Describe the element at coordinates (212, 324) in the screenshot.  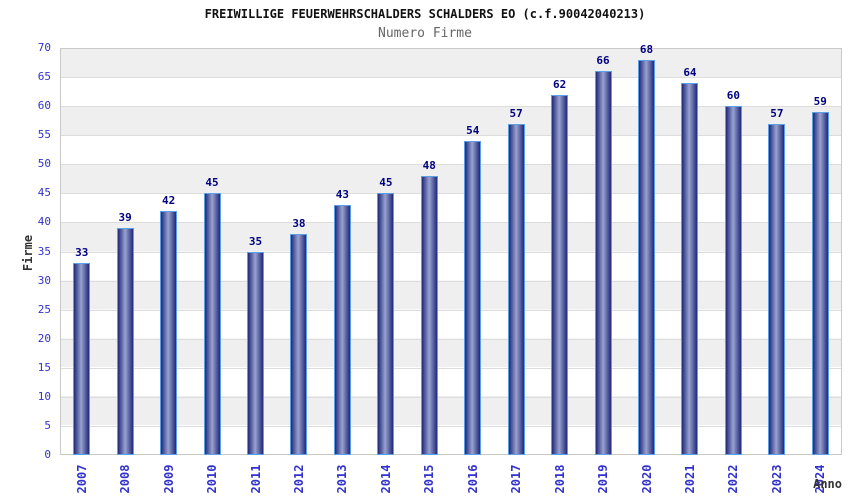
I see `bar-2010` at that location.